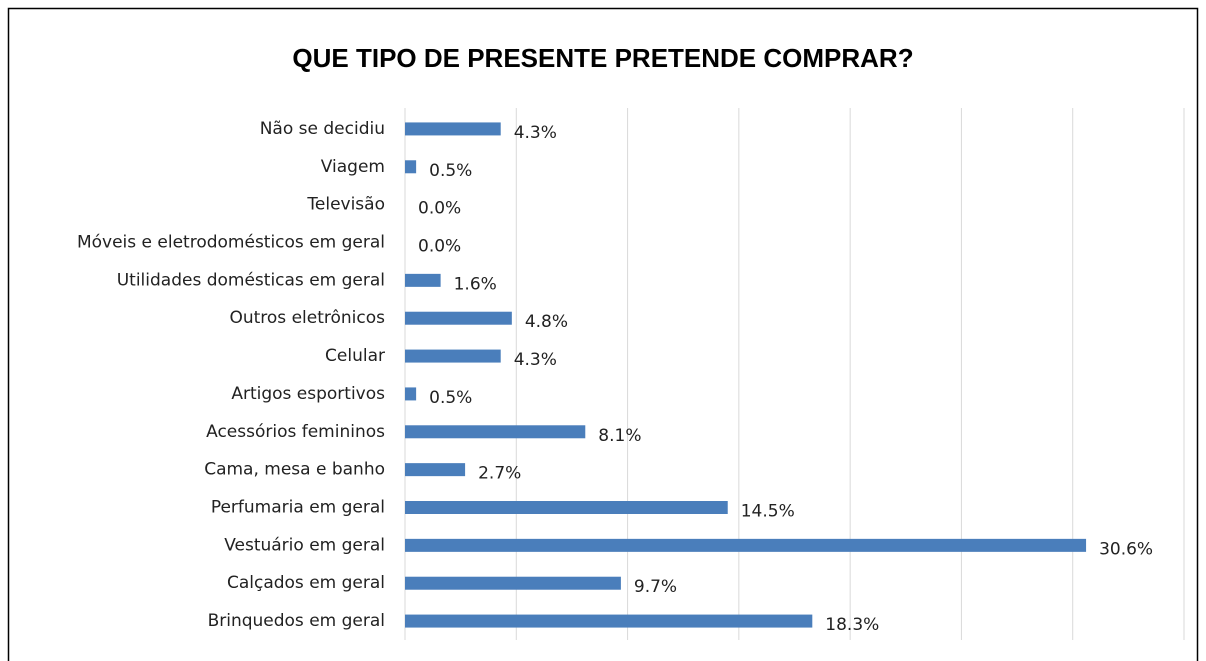 This screenshot has width=1206, height=661. What do you see at coordinates (353, 167) in the screenshot?
I see `y-tick-label: Viagem` at bounding box center [353, 167].